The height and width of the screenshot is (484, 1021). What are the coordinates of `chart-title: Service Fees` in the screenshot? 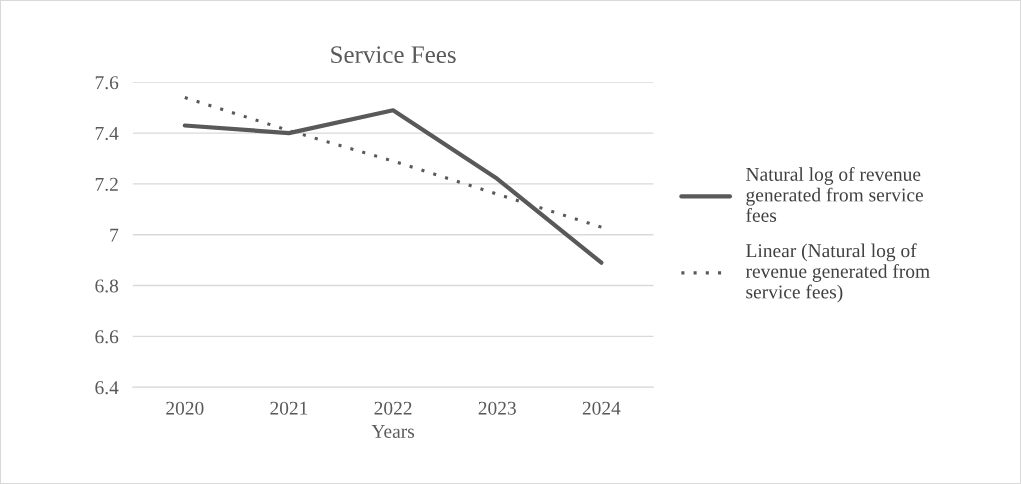 It's located at (393, 55).